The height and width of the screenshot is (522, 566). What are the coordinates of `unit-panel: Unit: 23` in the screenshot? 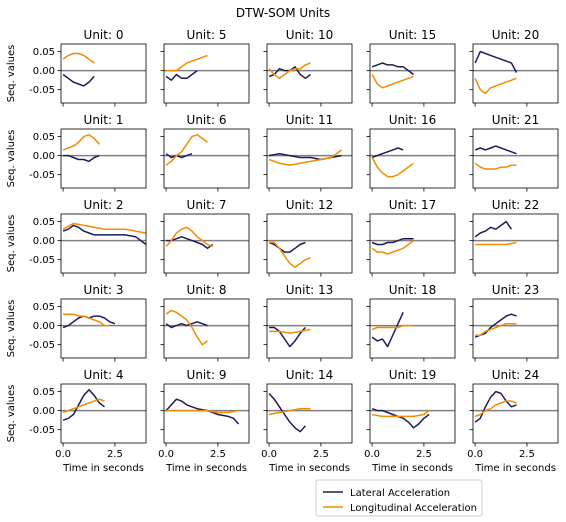 It's located at (514, 322).